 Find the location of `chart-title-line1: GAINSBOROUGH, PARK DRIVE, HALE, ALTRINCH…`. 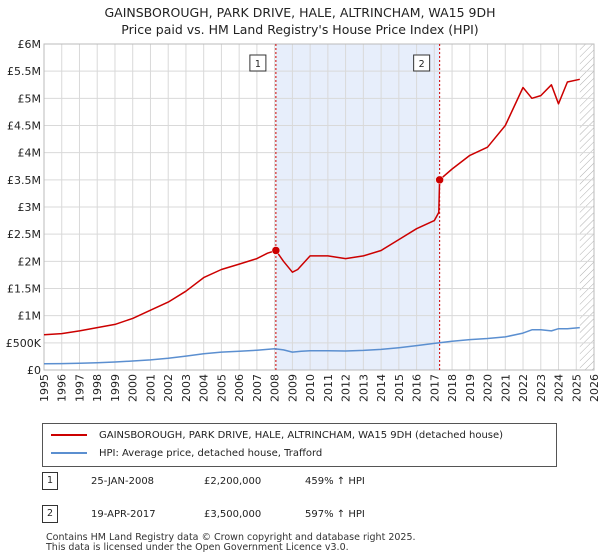

chart-title-line1: GAINSBOROUGH, PARK DRIVE, HALE, ALTRINCH… is located at coordinates (300, 12).